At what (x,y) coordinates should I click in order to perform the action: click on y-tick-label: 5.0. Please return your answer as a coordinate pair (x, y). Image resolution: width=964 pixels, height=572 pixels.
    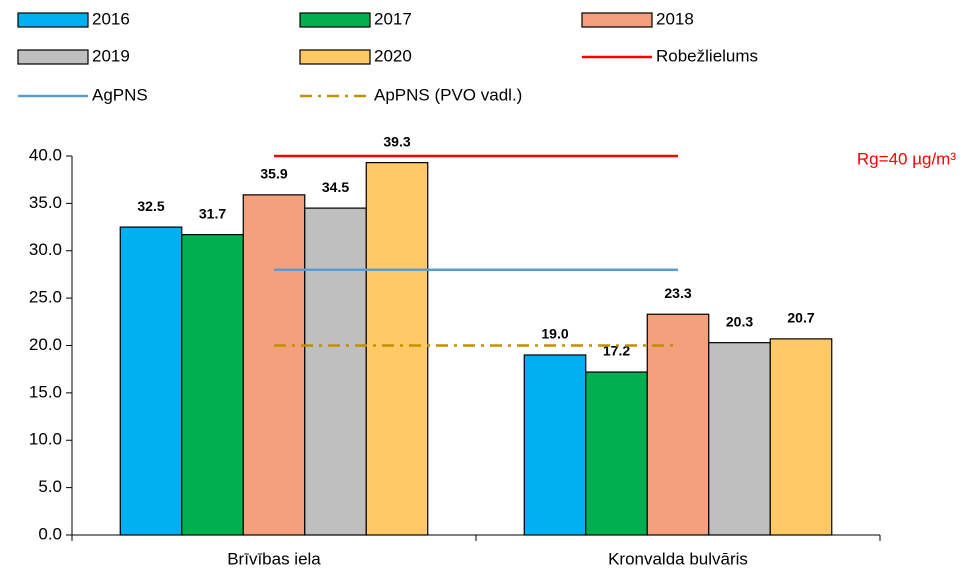
    Looking at the image, I should click on (50, 486).